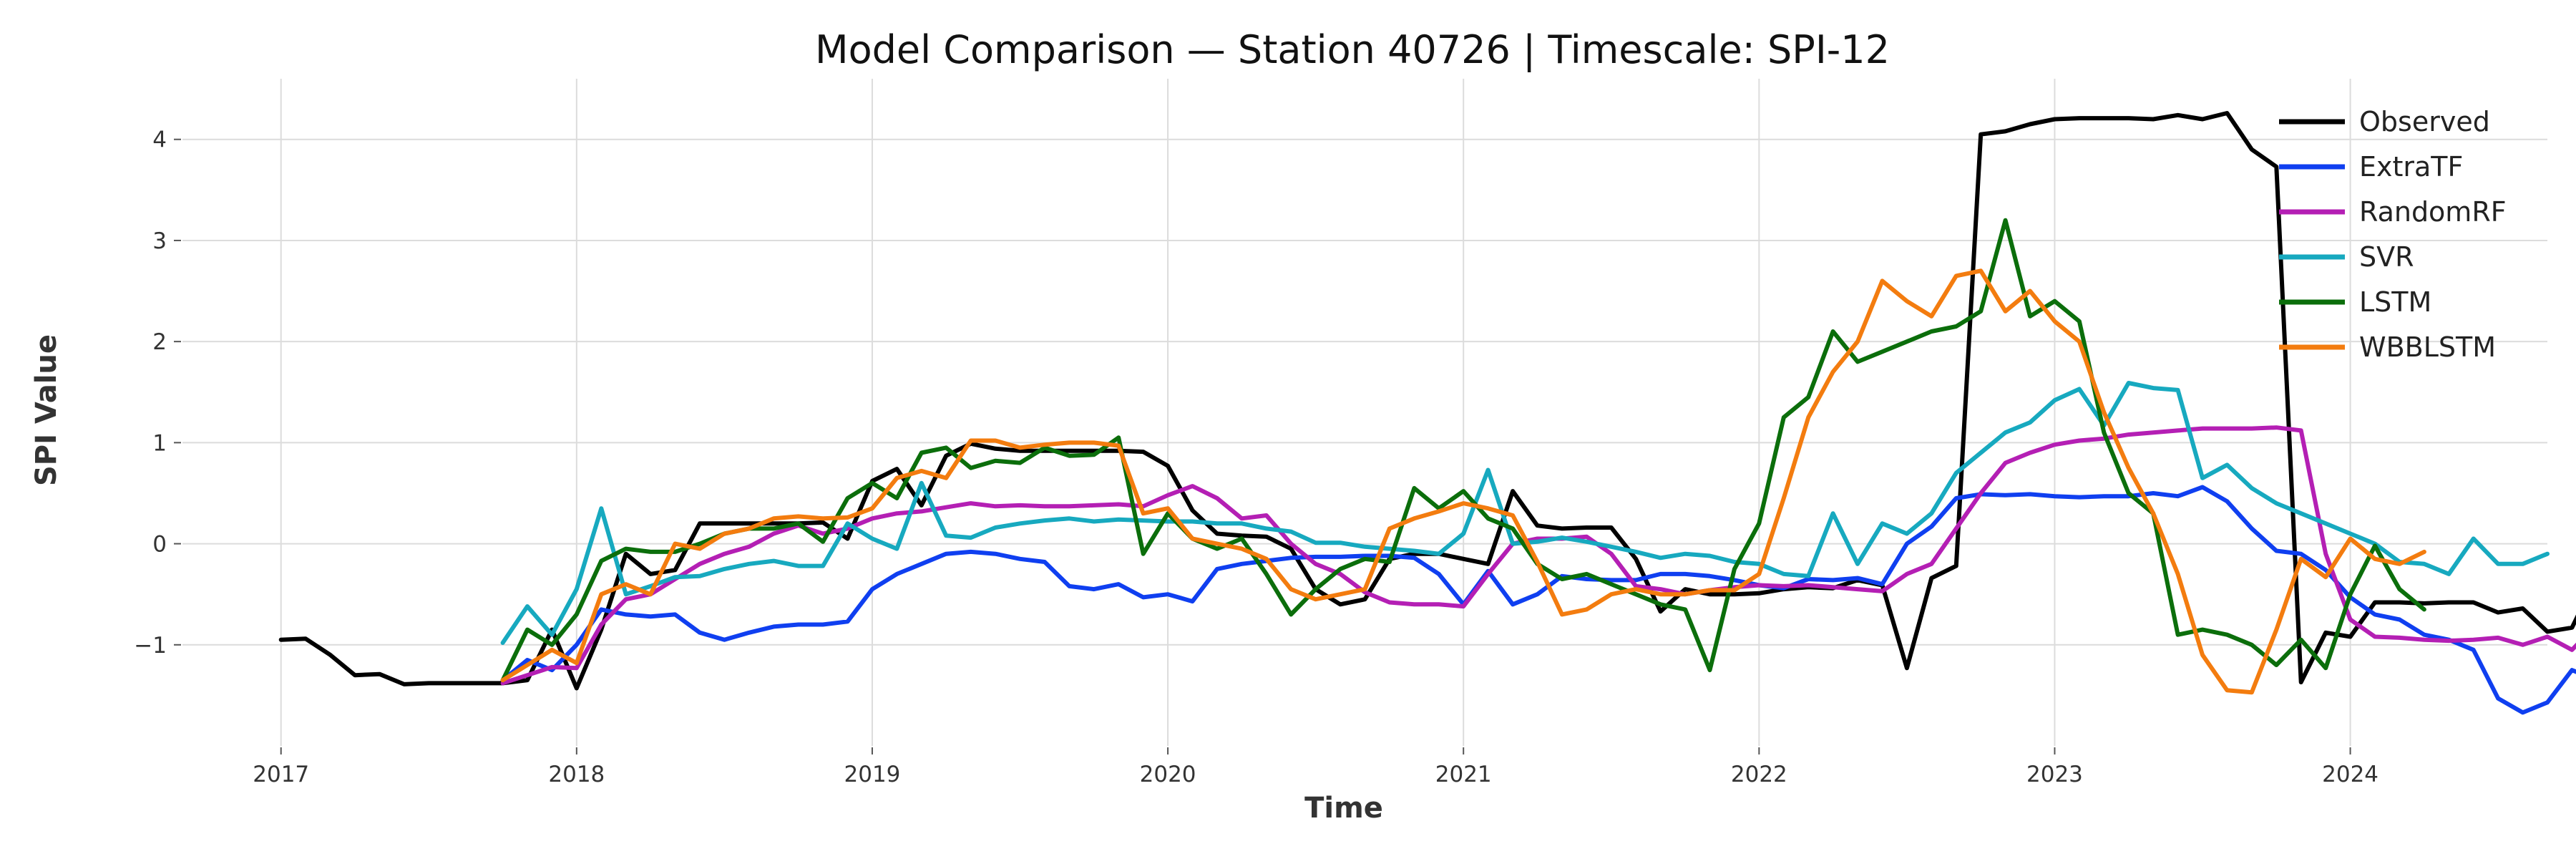 Image resolution: width=2576 pixels, height=859 pixels. Describe the element at coordinates (872, 775) in the screenshot. I see `x-tick-label: 2019` at that location.